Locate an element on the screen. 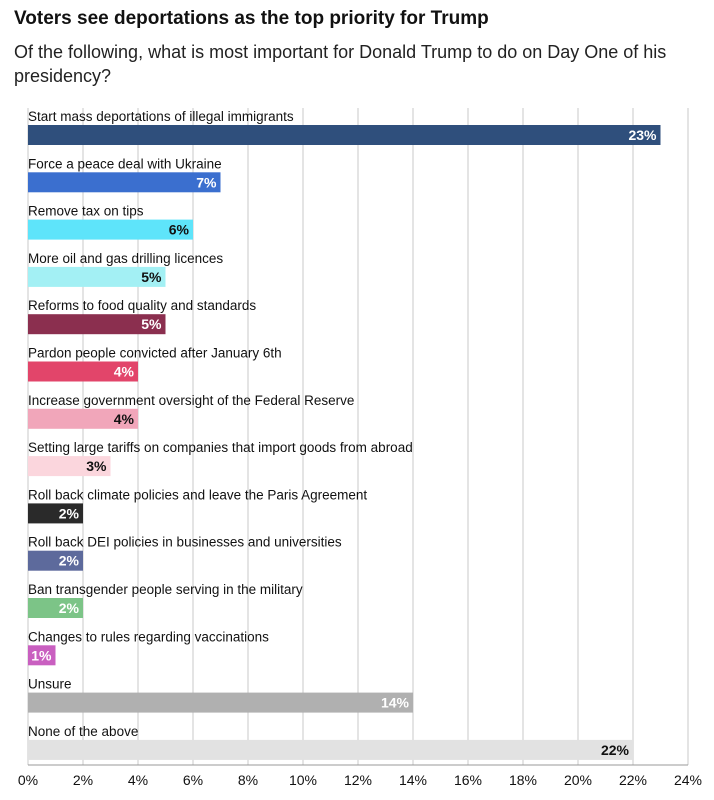 The height and width of the screenshot is (800, 714). x-tick-label: 0% is located at coordinates (28, 780).